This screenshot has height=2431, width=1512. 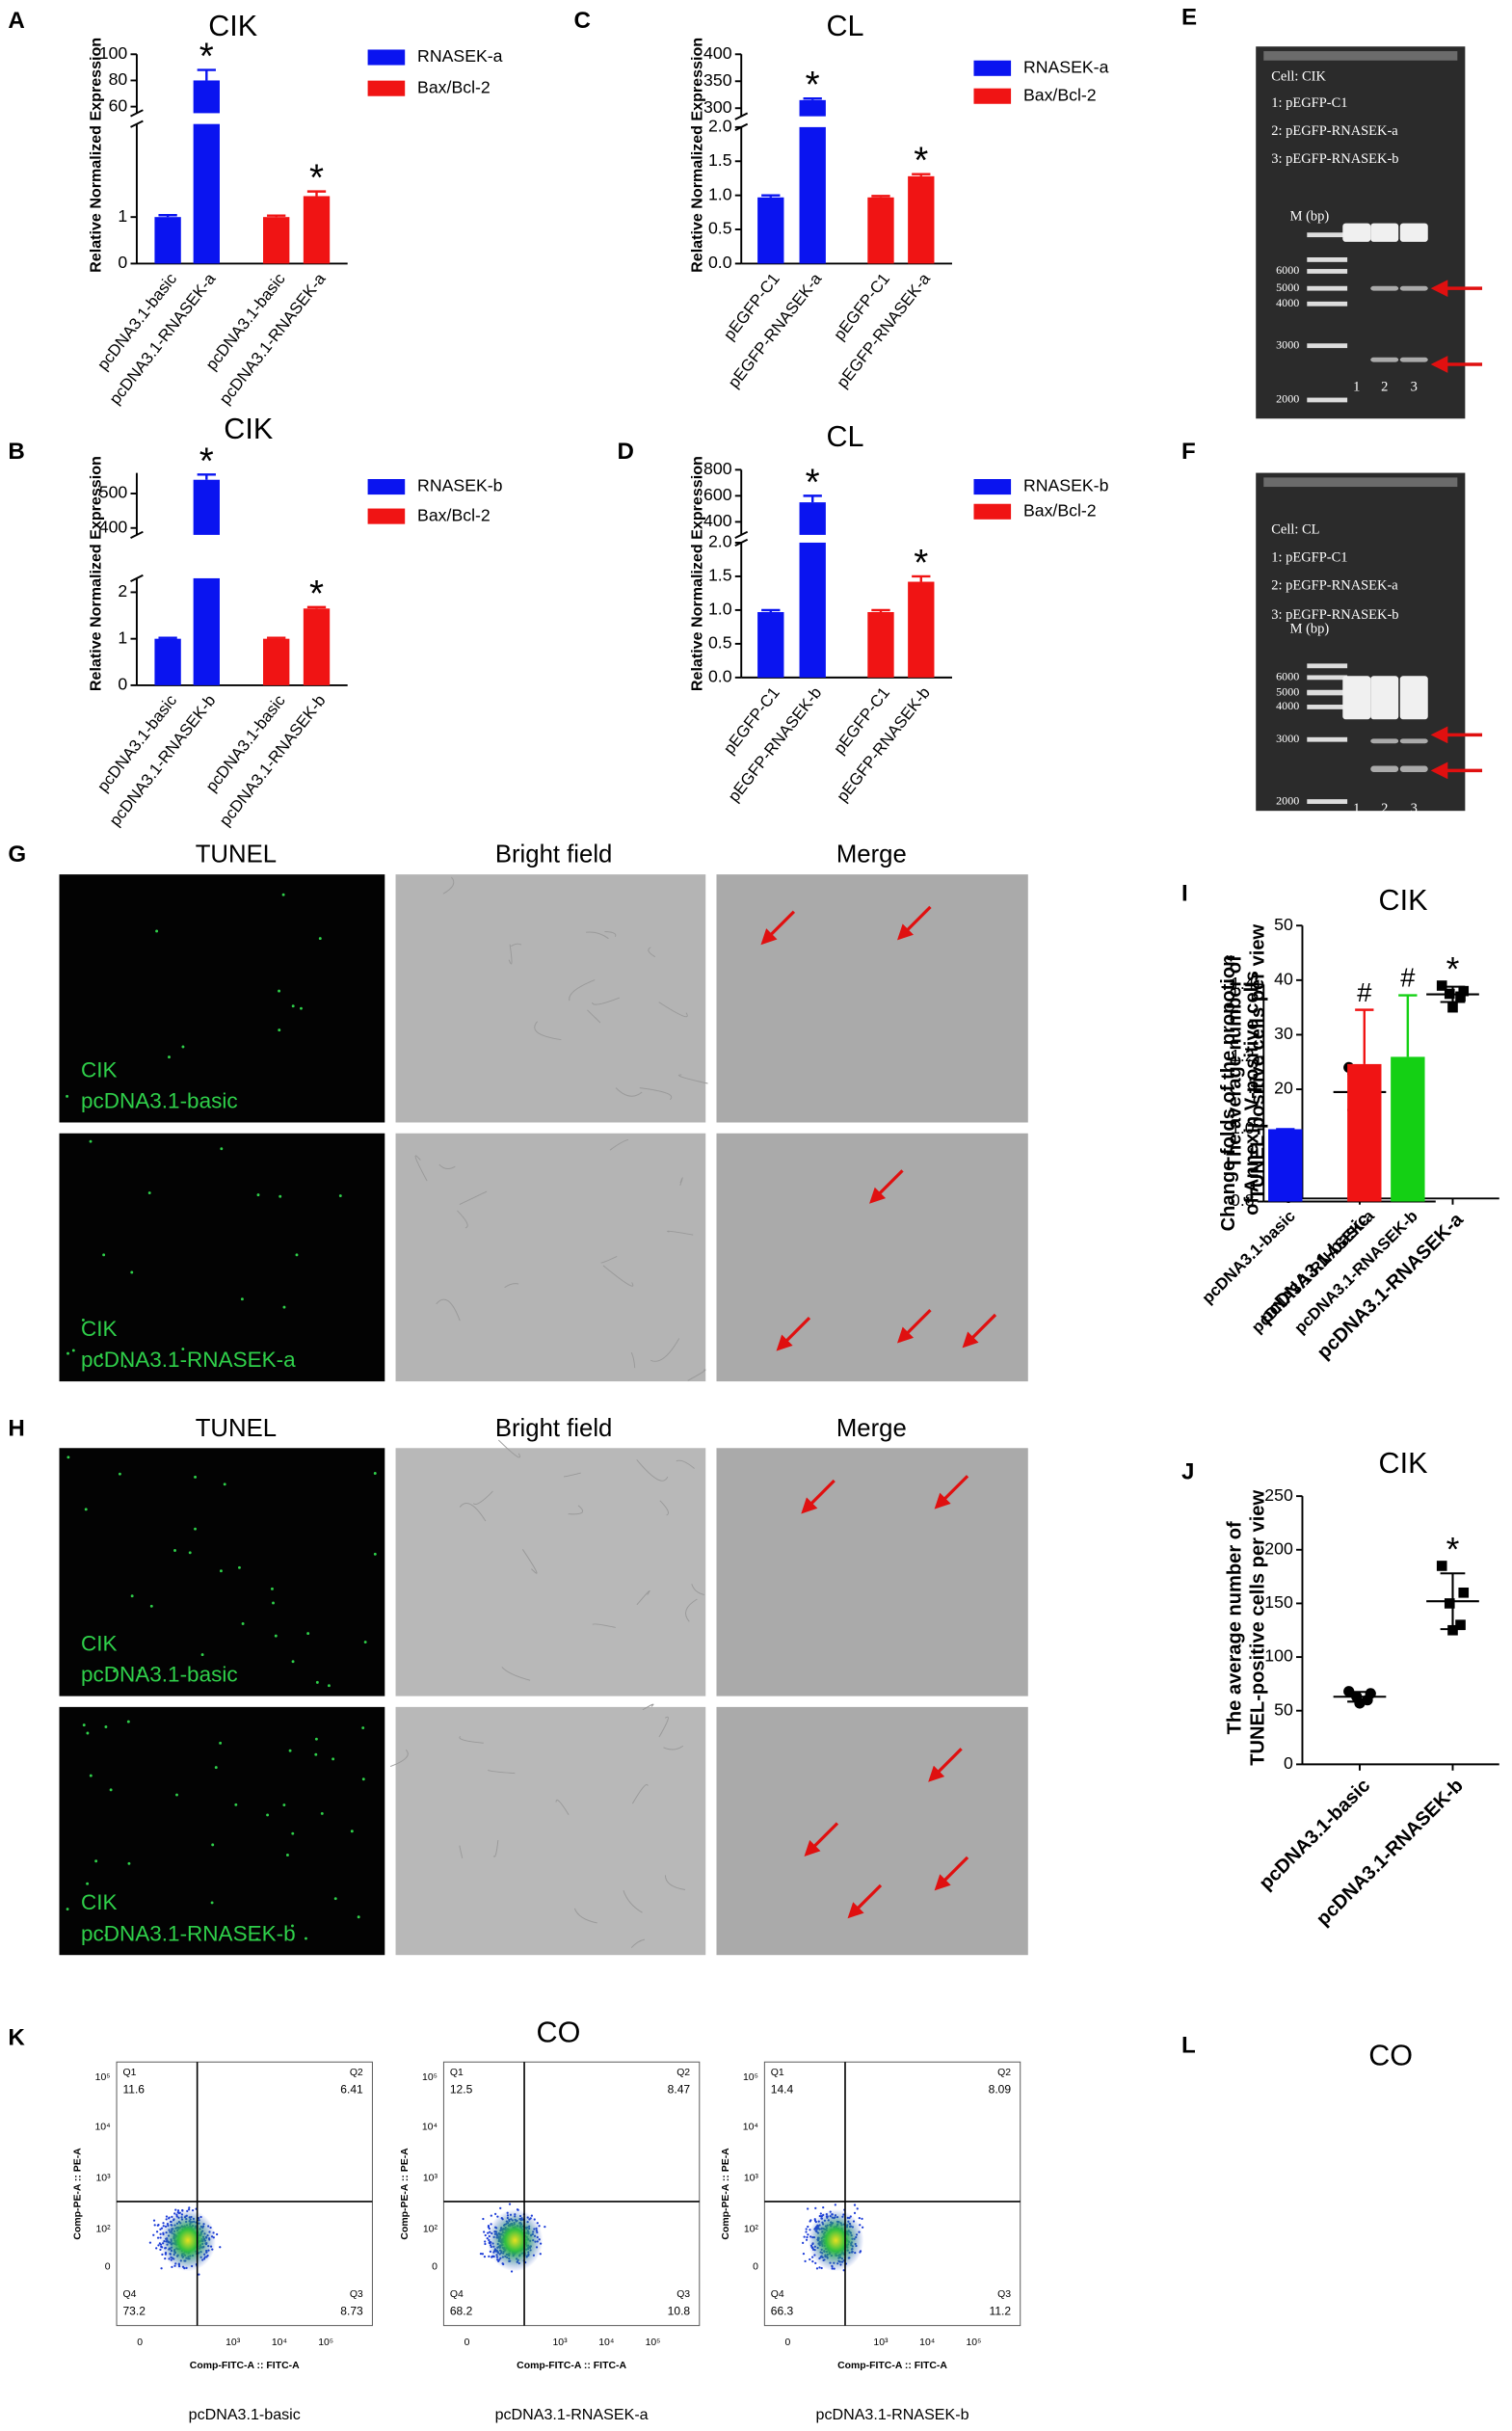 What do you see at coordinates (571, 2194) in the screenshot?
I see `plot-frame` at bounding box center [571, 2194].